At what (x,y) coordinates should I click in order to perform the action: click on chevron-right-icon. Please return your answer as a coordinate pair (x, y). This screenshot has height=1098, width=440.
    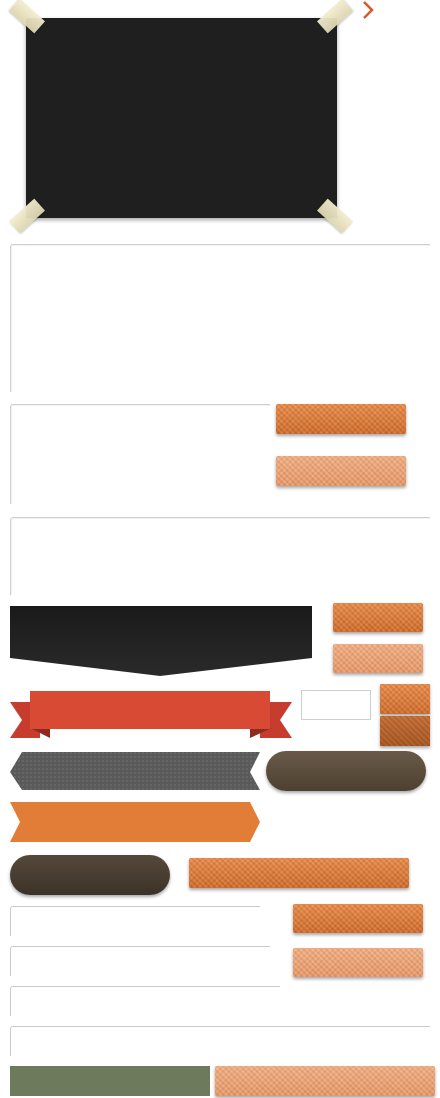
    Looking at the image, I should click on (368, 10).